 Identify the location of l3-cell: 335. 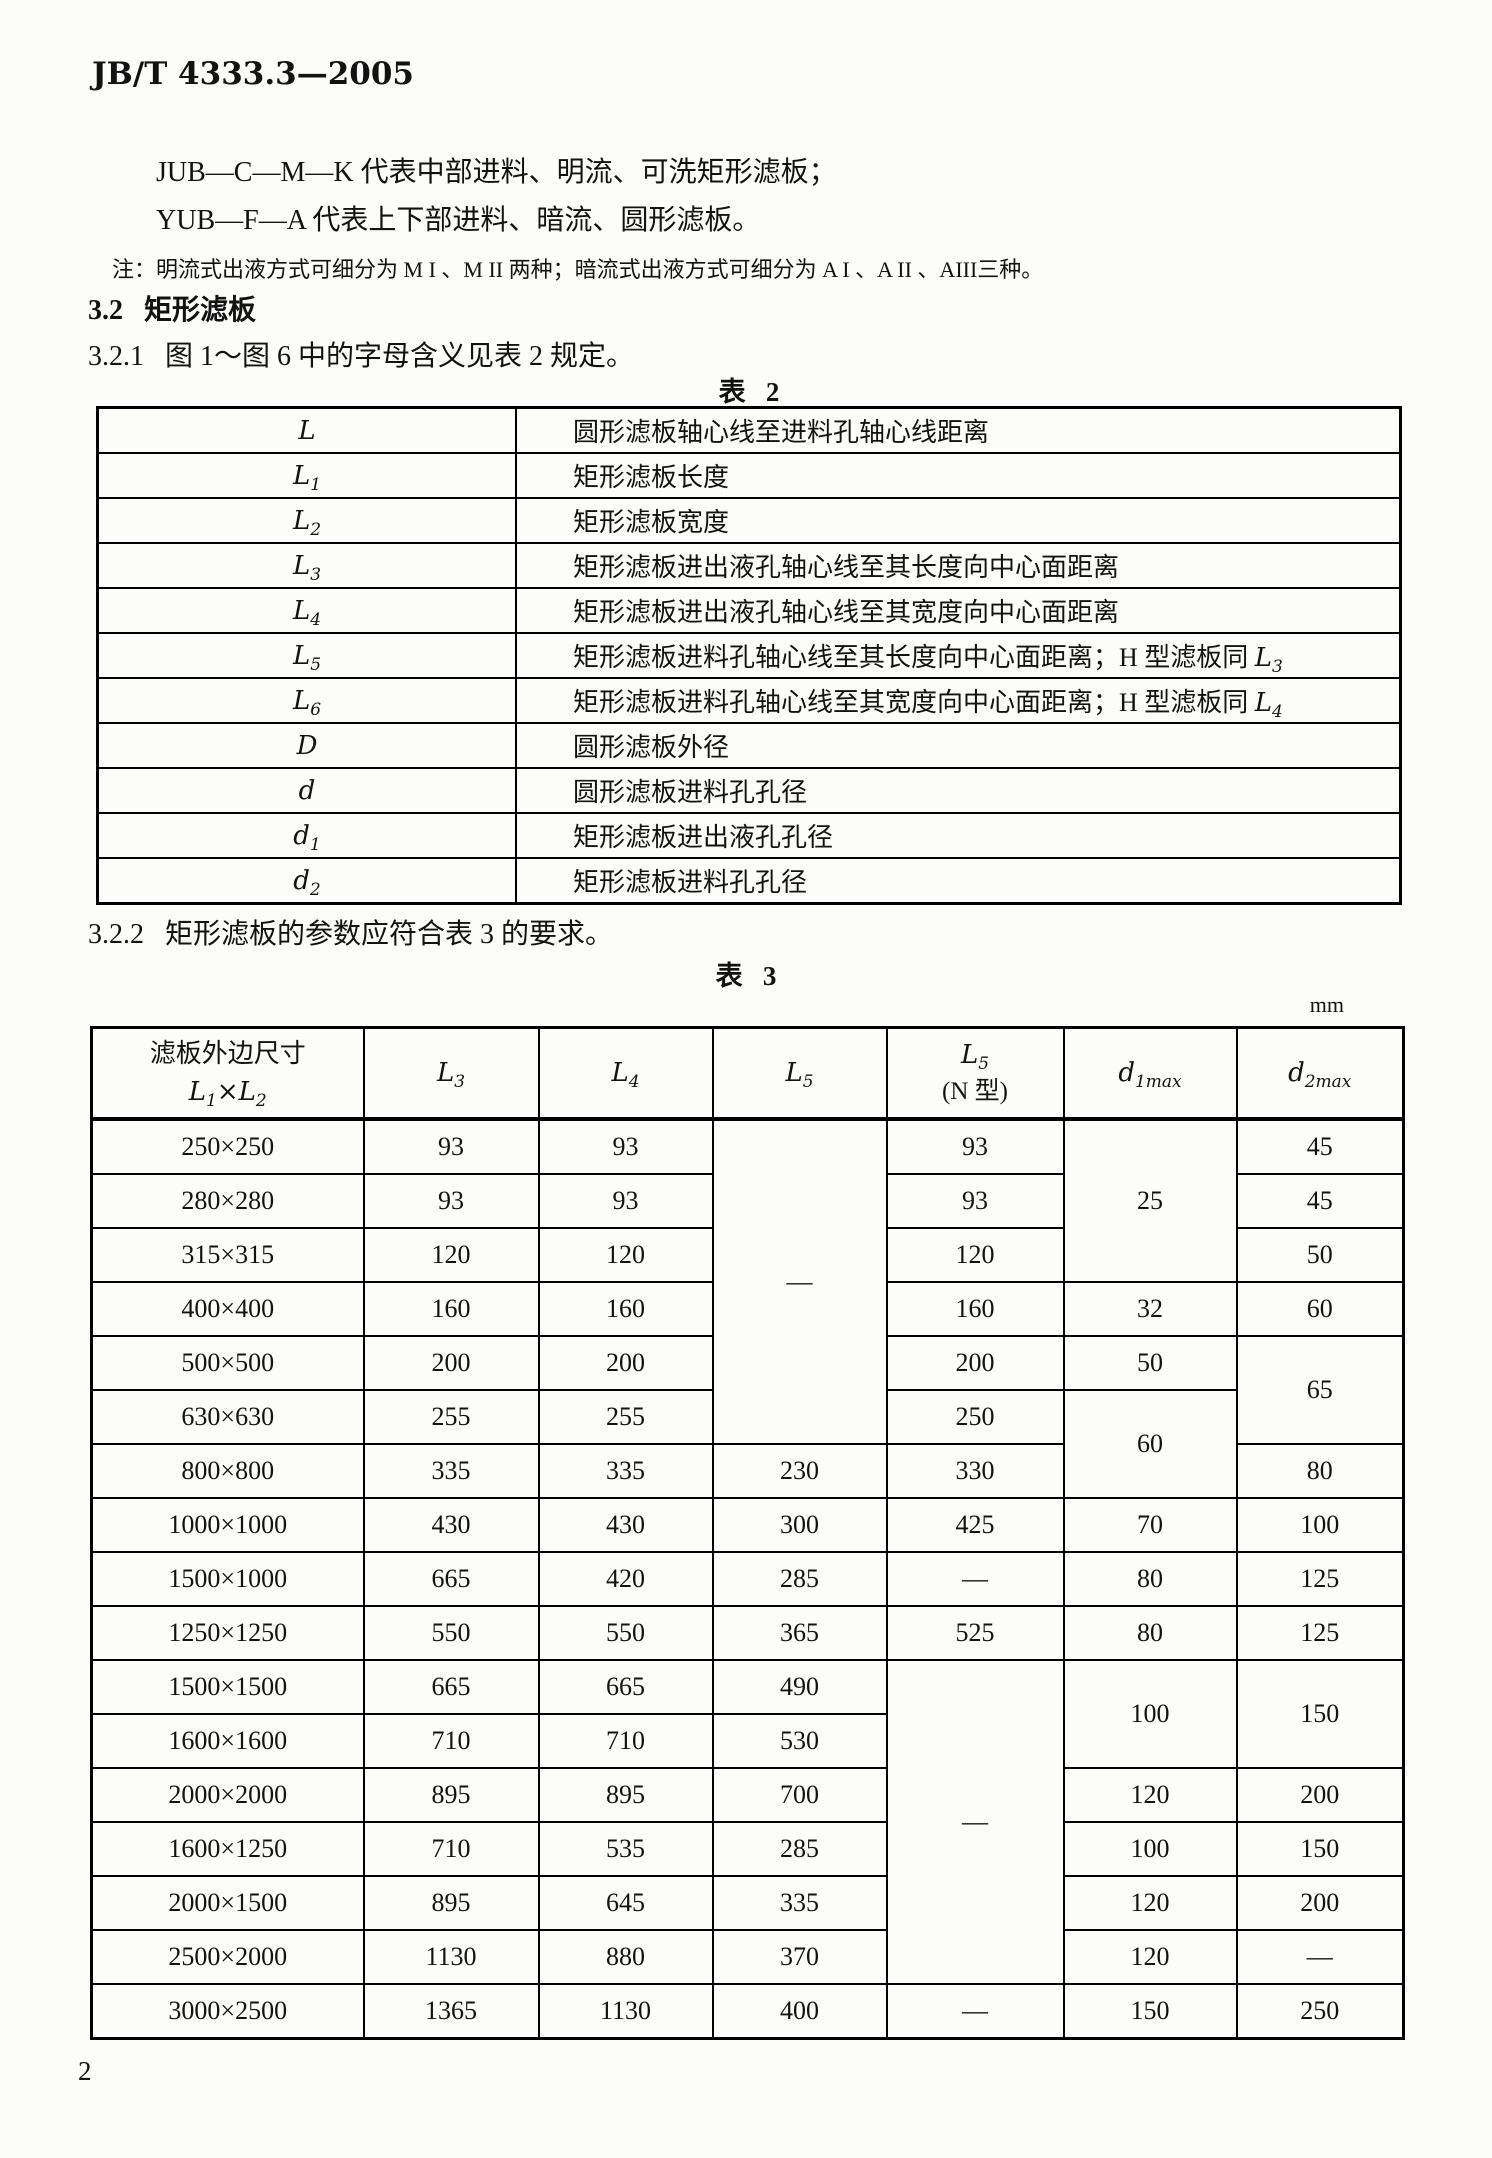
(451, 1471).